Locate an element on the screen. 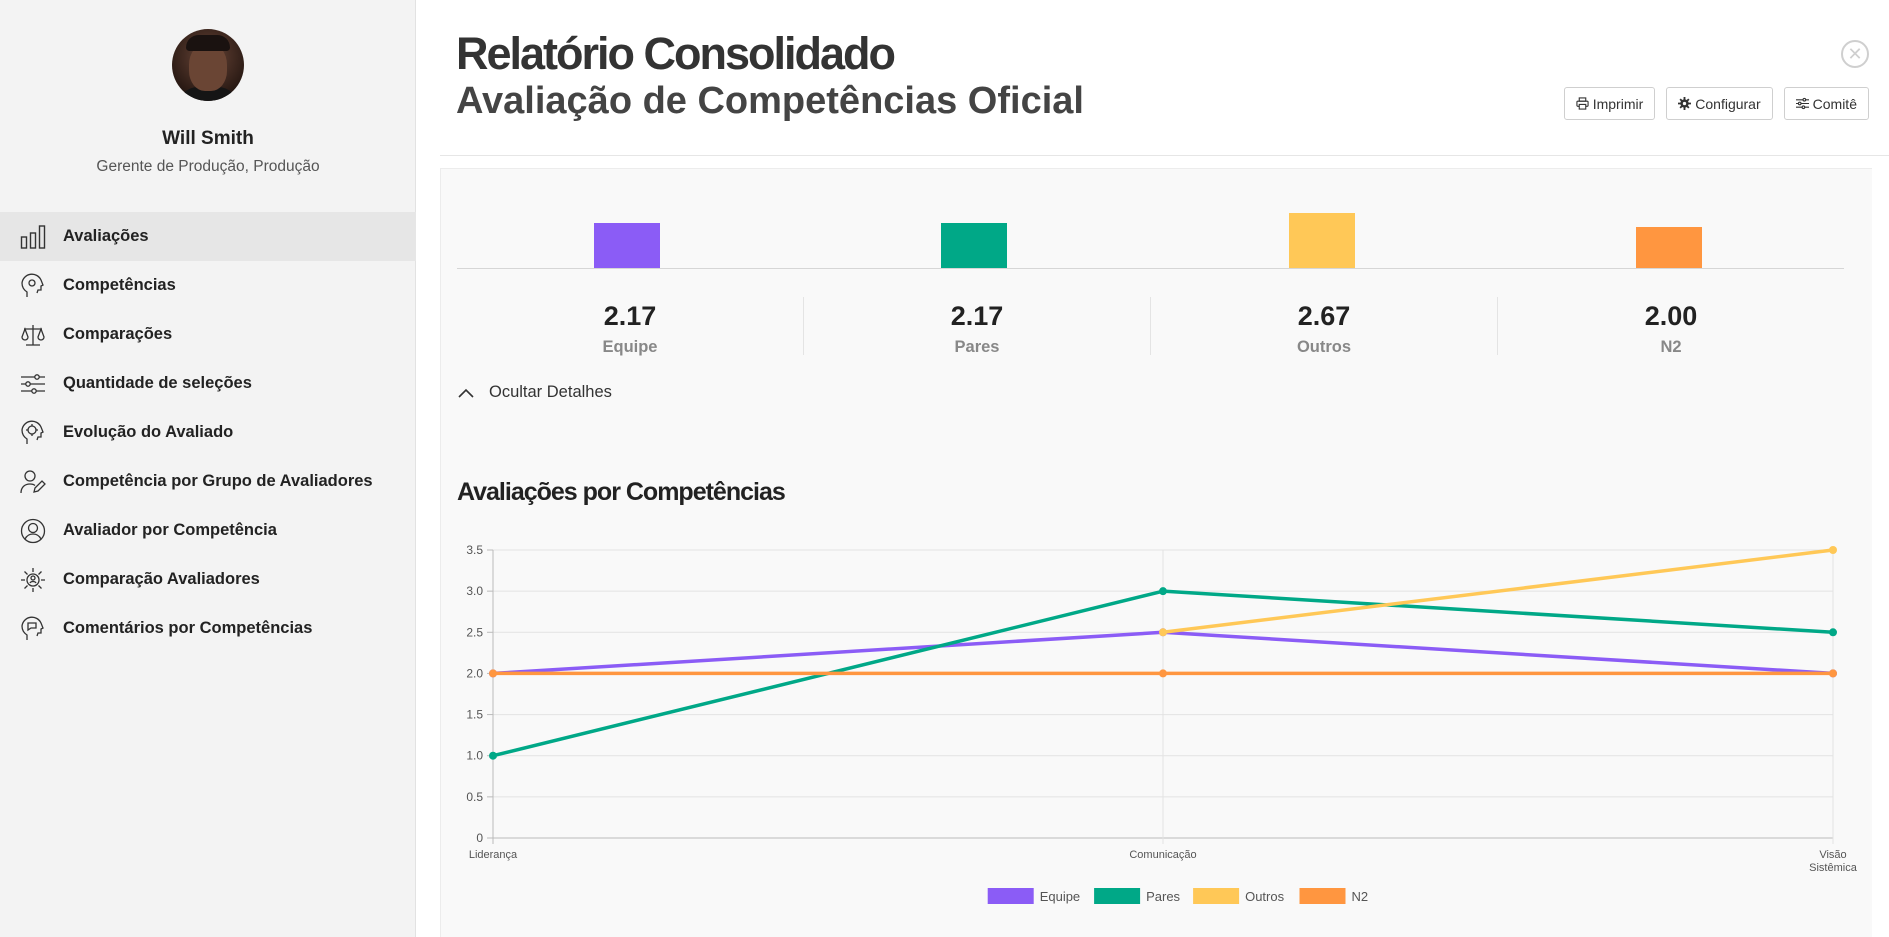 The height and width of the screenshot is (937, 1889). legend-label-pares: Pares is located at coordinates (1163, 896).